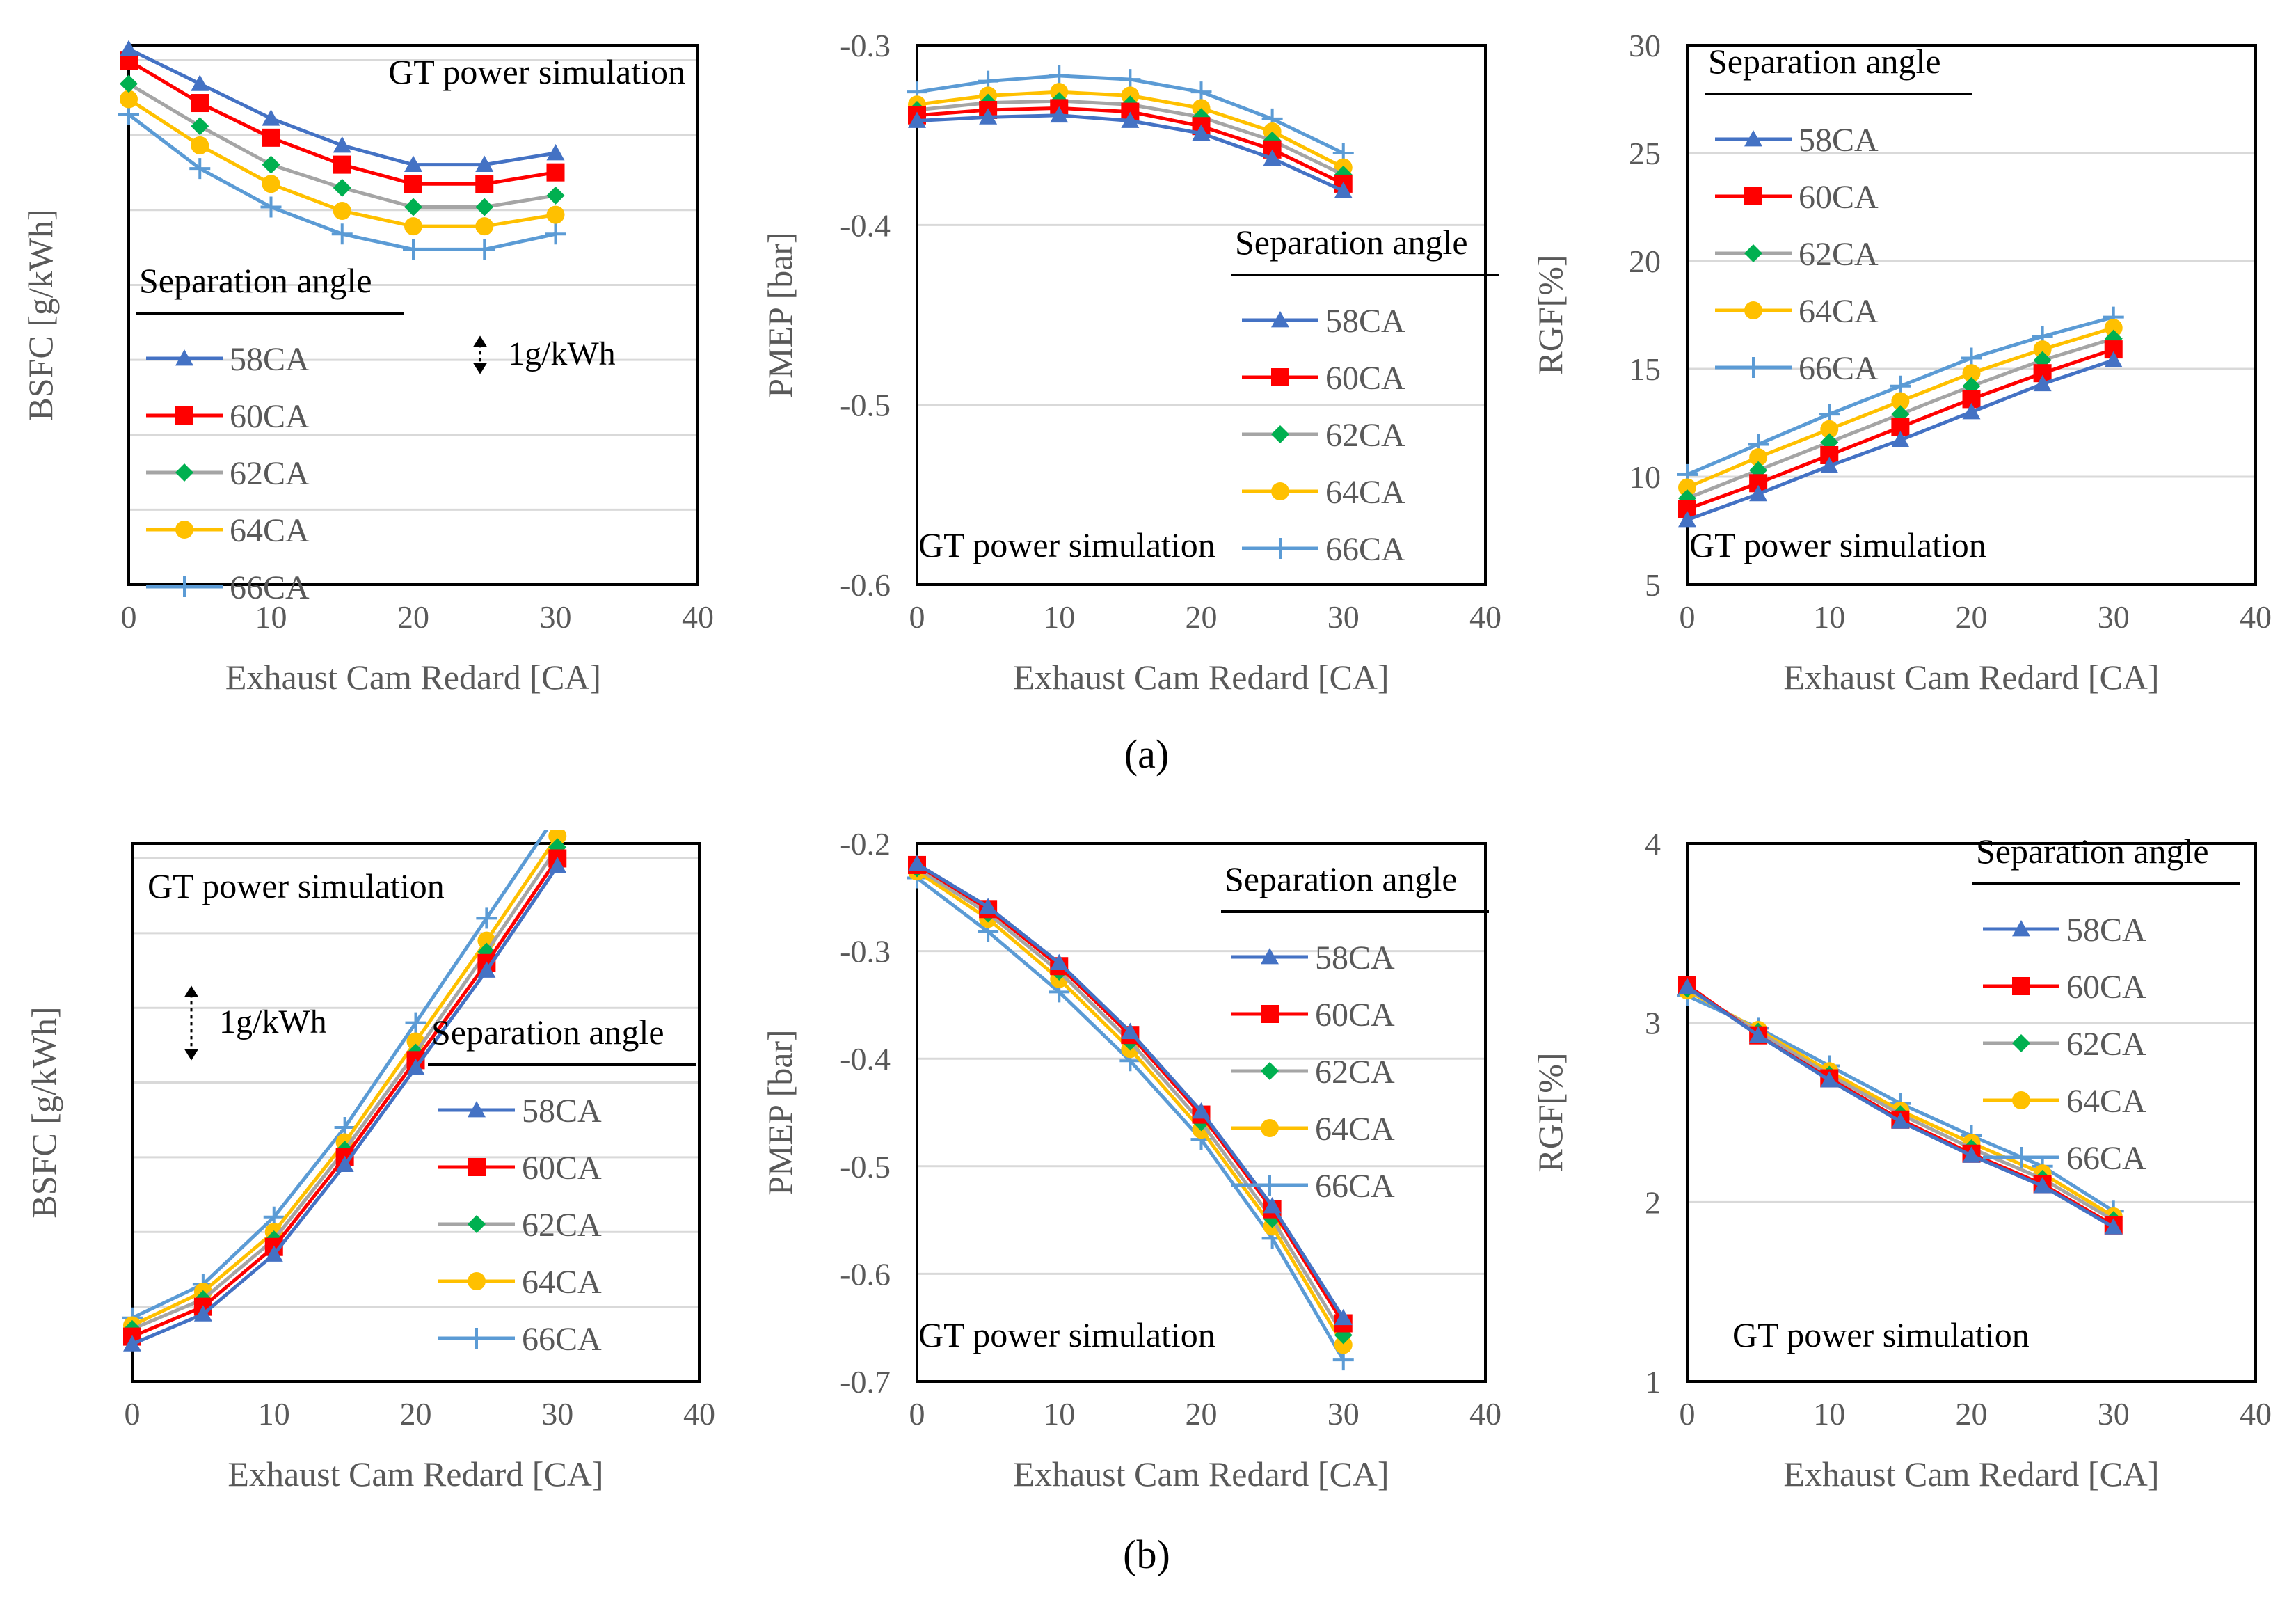  I want to click on y-tick-label: 25, so click(1645, 153).